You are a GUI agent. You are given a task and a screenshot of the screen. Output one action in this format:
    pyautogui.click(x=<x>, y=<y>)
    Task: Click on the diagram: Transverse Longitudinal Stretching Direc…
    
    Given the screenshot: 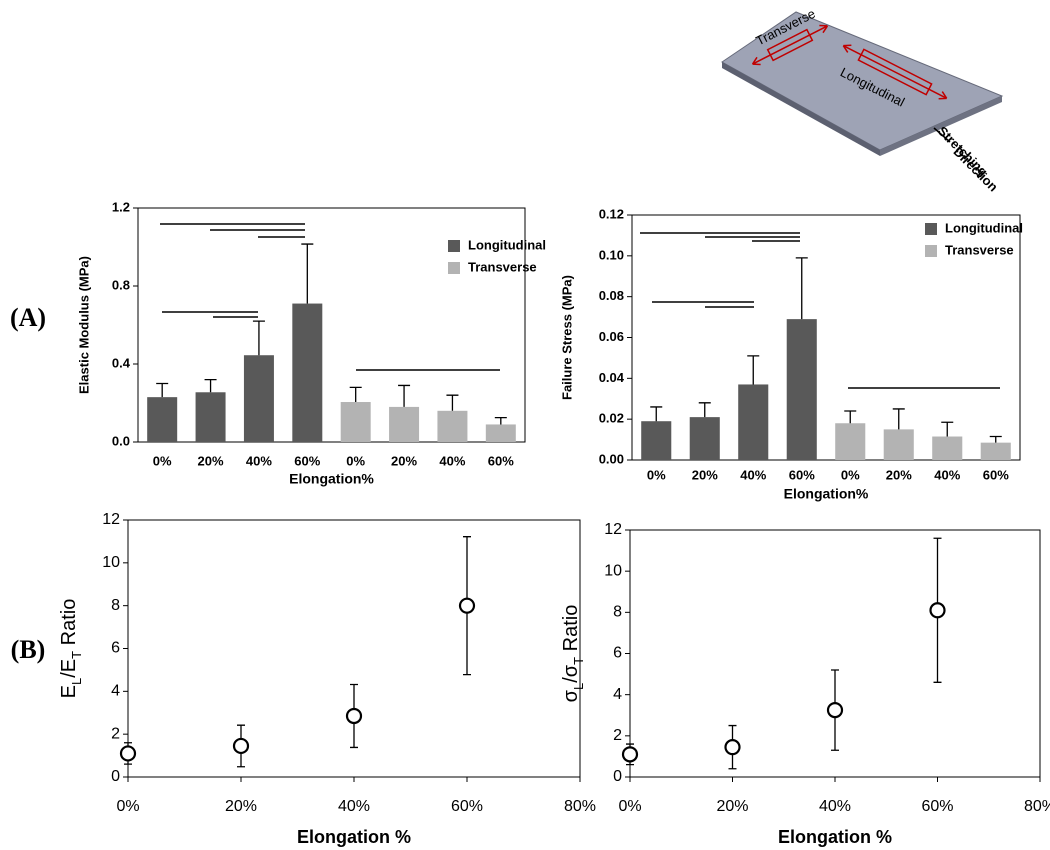 What is the action you would take?
    pyautogui.click(x=862, y=100)
    